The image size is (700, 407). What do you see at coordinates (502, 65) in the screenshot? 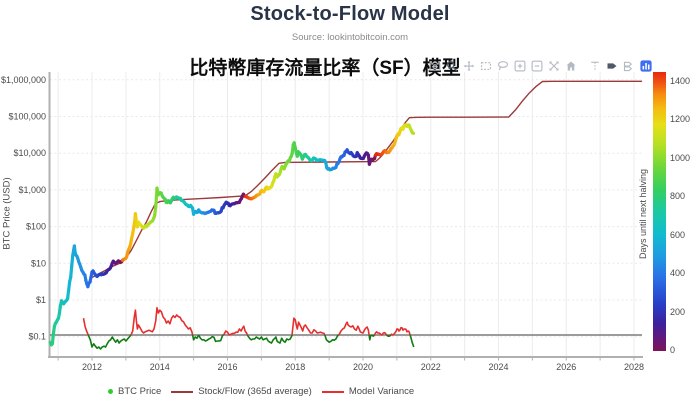
I see `lasso-icon` at bounding box center [502, 65].